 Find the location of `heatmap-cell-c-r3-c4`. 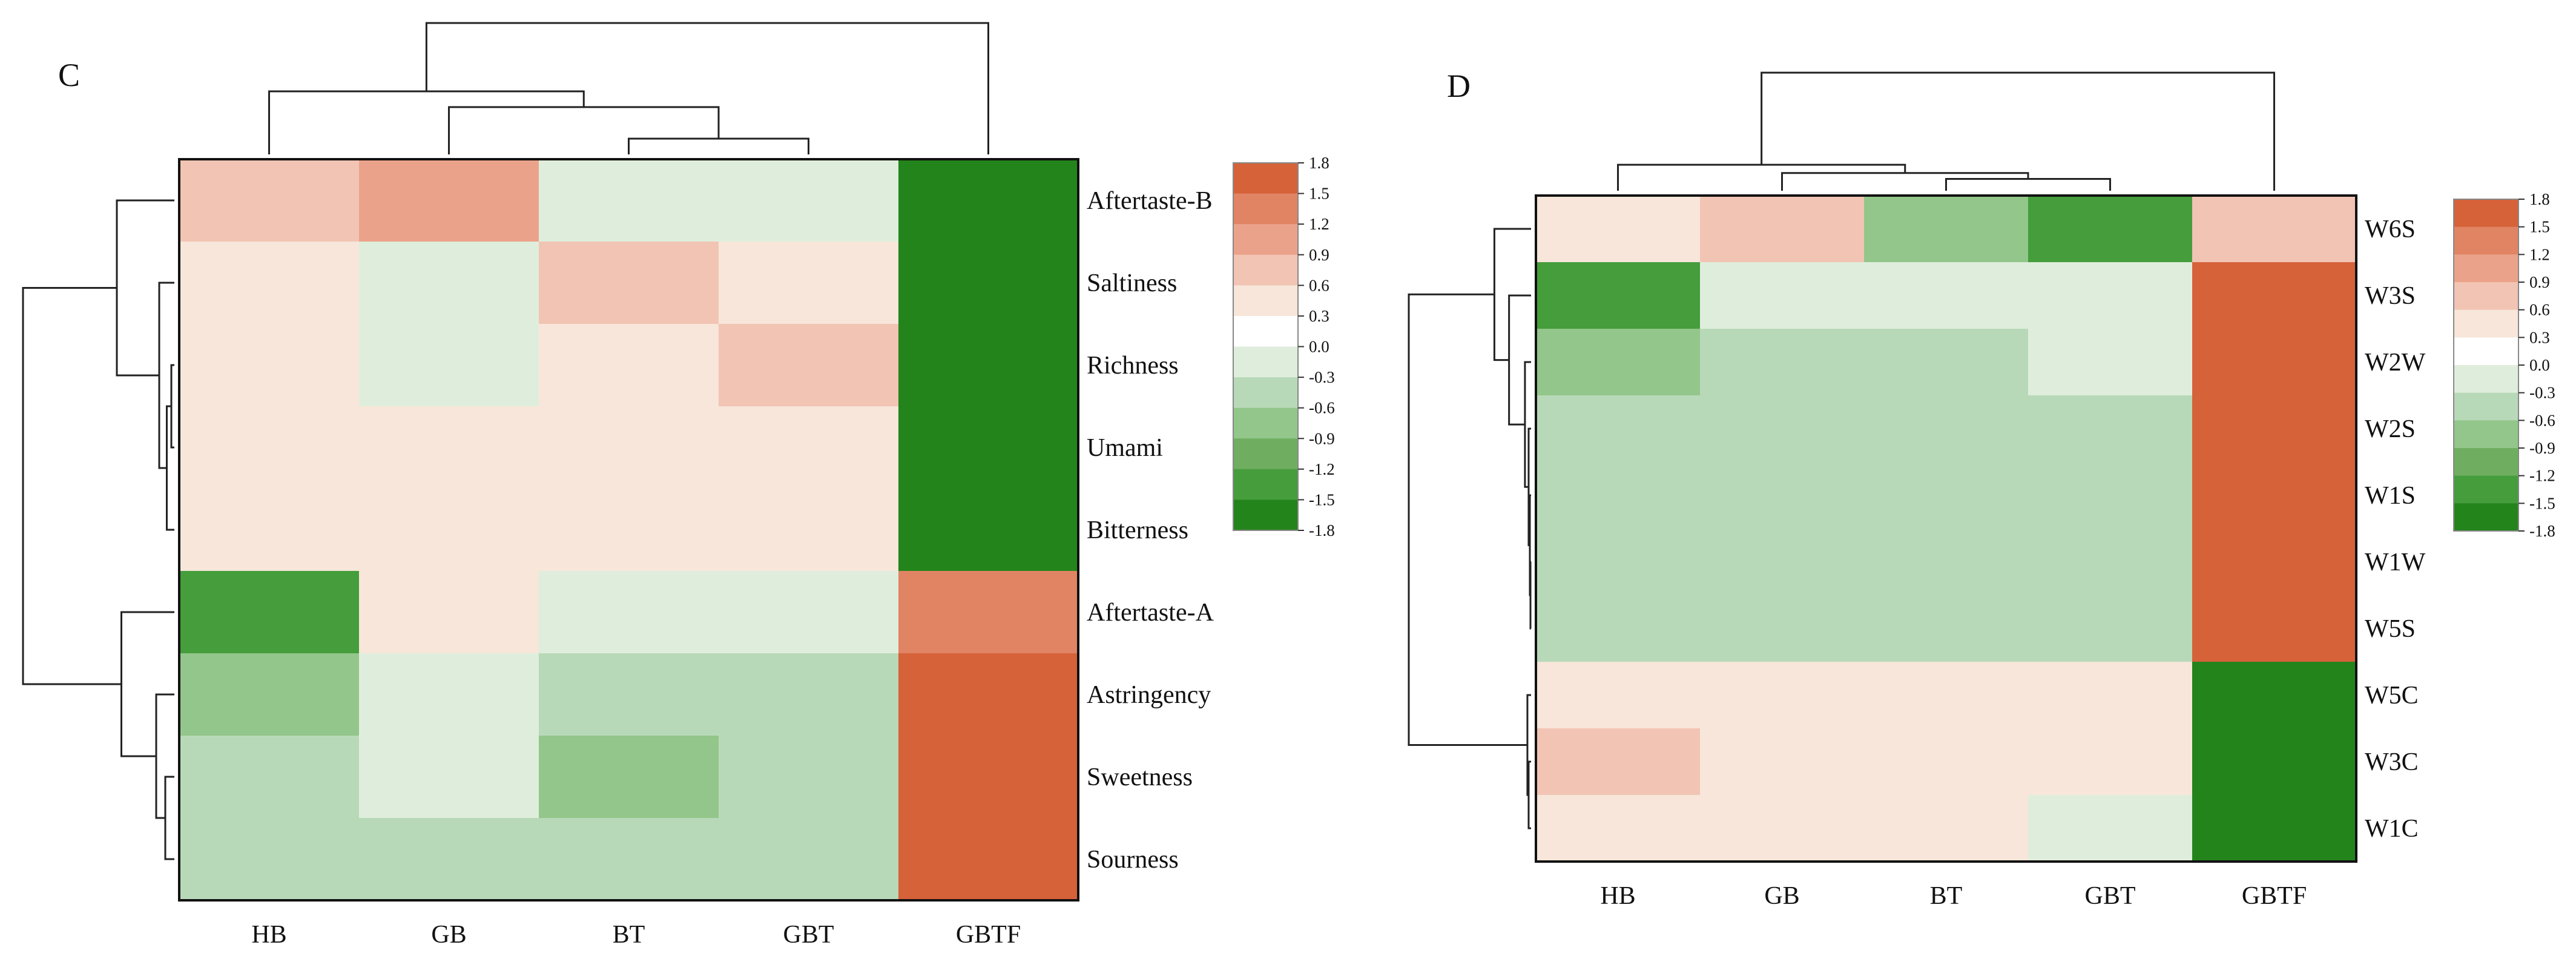

heatmap-cell-c-r3-c4 is located at coordinates (988, 447).